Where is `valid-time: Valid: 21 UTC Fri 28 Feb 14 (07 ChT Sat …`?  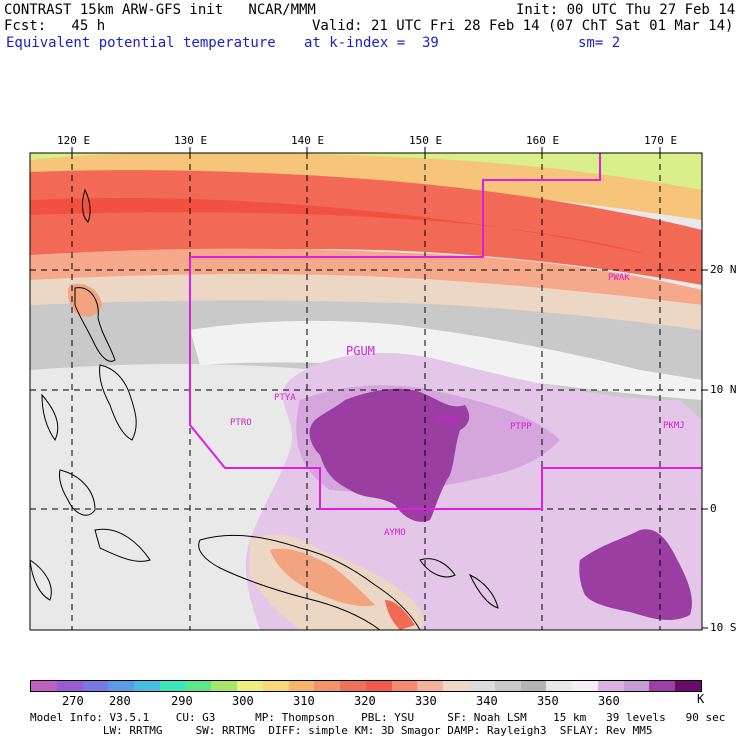
valid-time: Valid: 21 UTC Fri 28 Feb 14 (07 ChT Sat … is located at coordinates (523, 26).